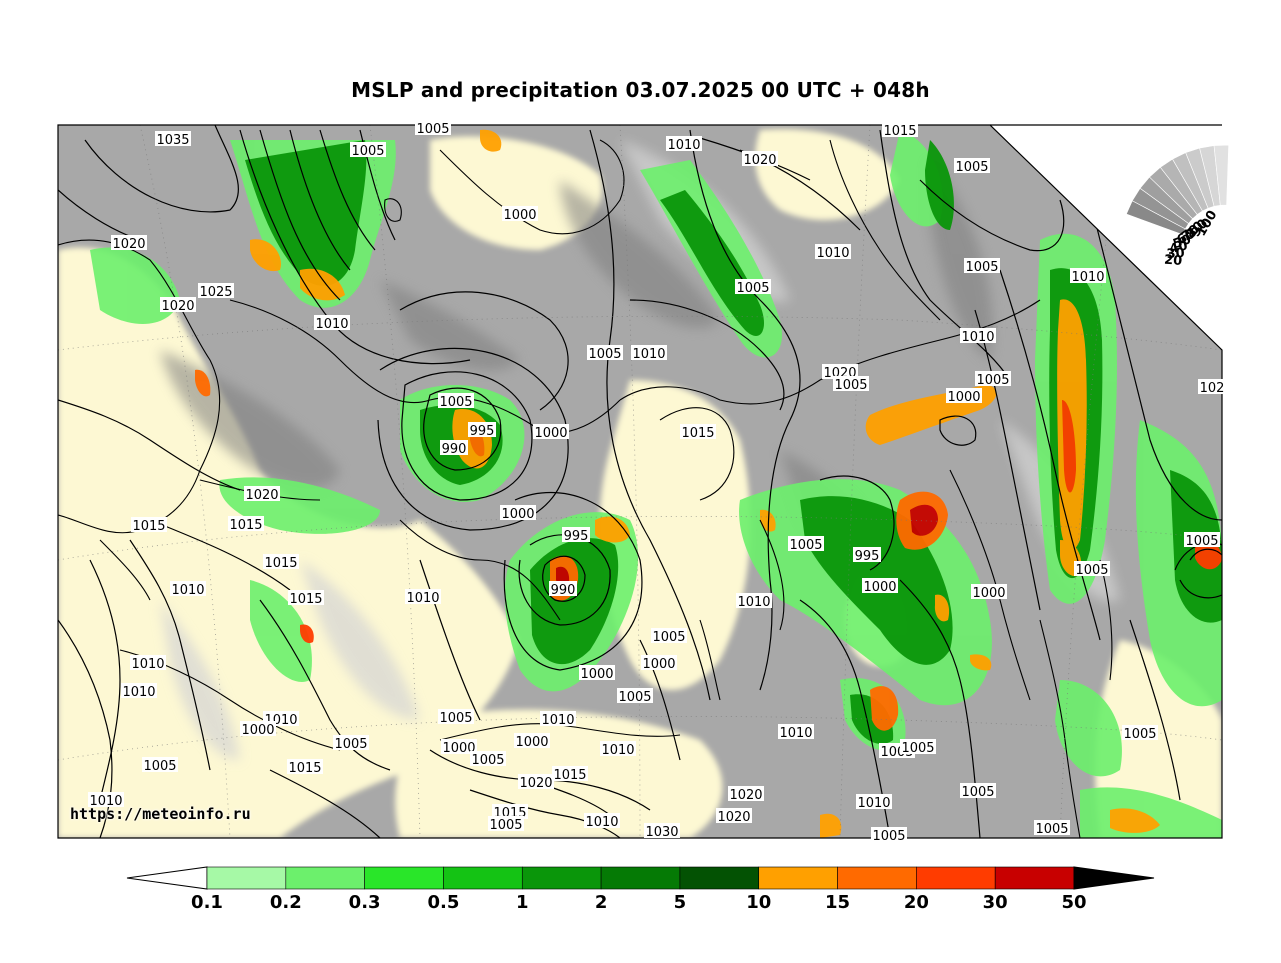 The height and width of the screenshot is (963, 1281). Describe the element at coordinates (1175, 254) in the screenshot. I see `cloud-scale-label: 30` at that location.